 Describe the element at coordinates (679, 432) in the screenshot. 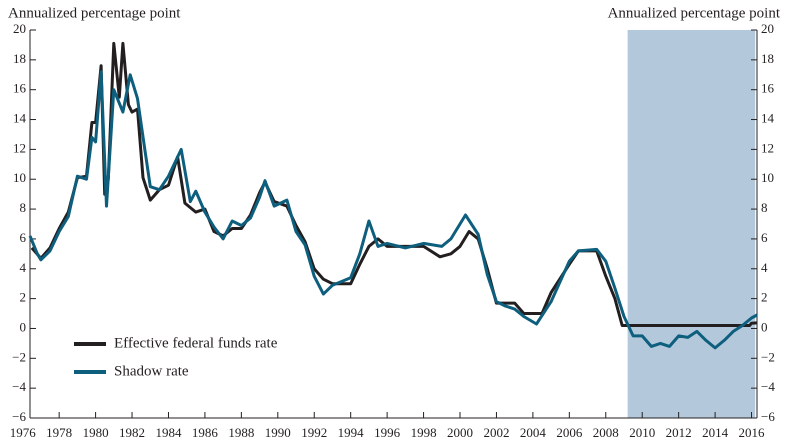

I see `x-tick-label: 2012` at that location.